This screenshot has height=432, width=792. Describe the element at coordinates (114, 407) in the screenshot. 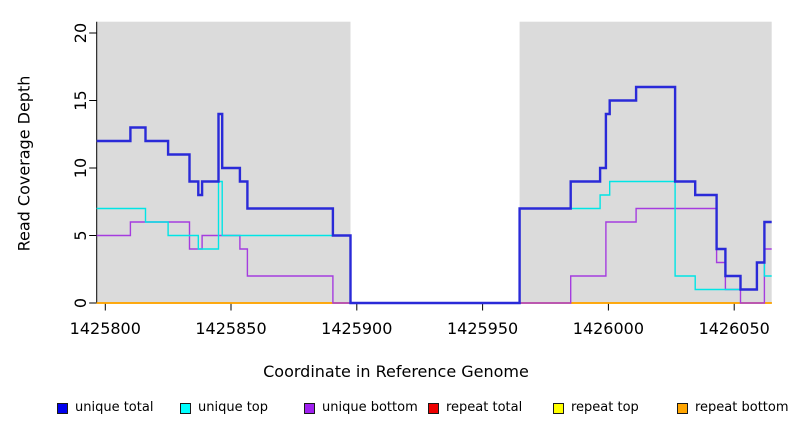

I see `legend-label: unique total` at that location.